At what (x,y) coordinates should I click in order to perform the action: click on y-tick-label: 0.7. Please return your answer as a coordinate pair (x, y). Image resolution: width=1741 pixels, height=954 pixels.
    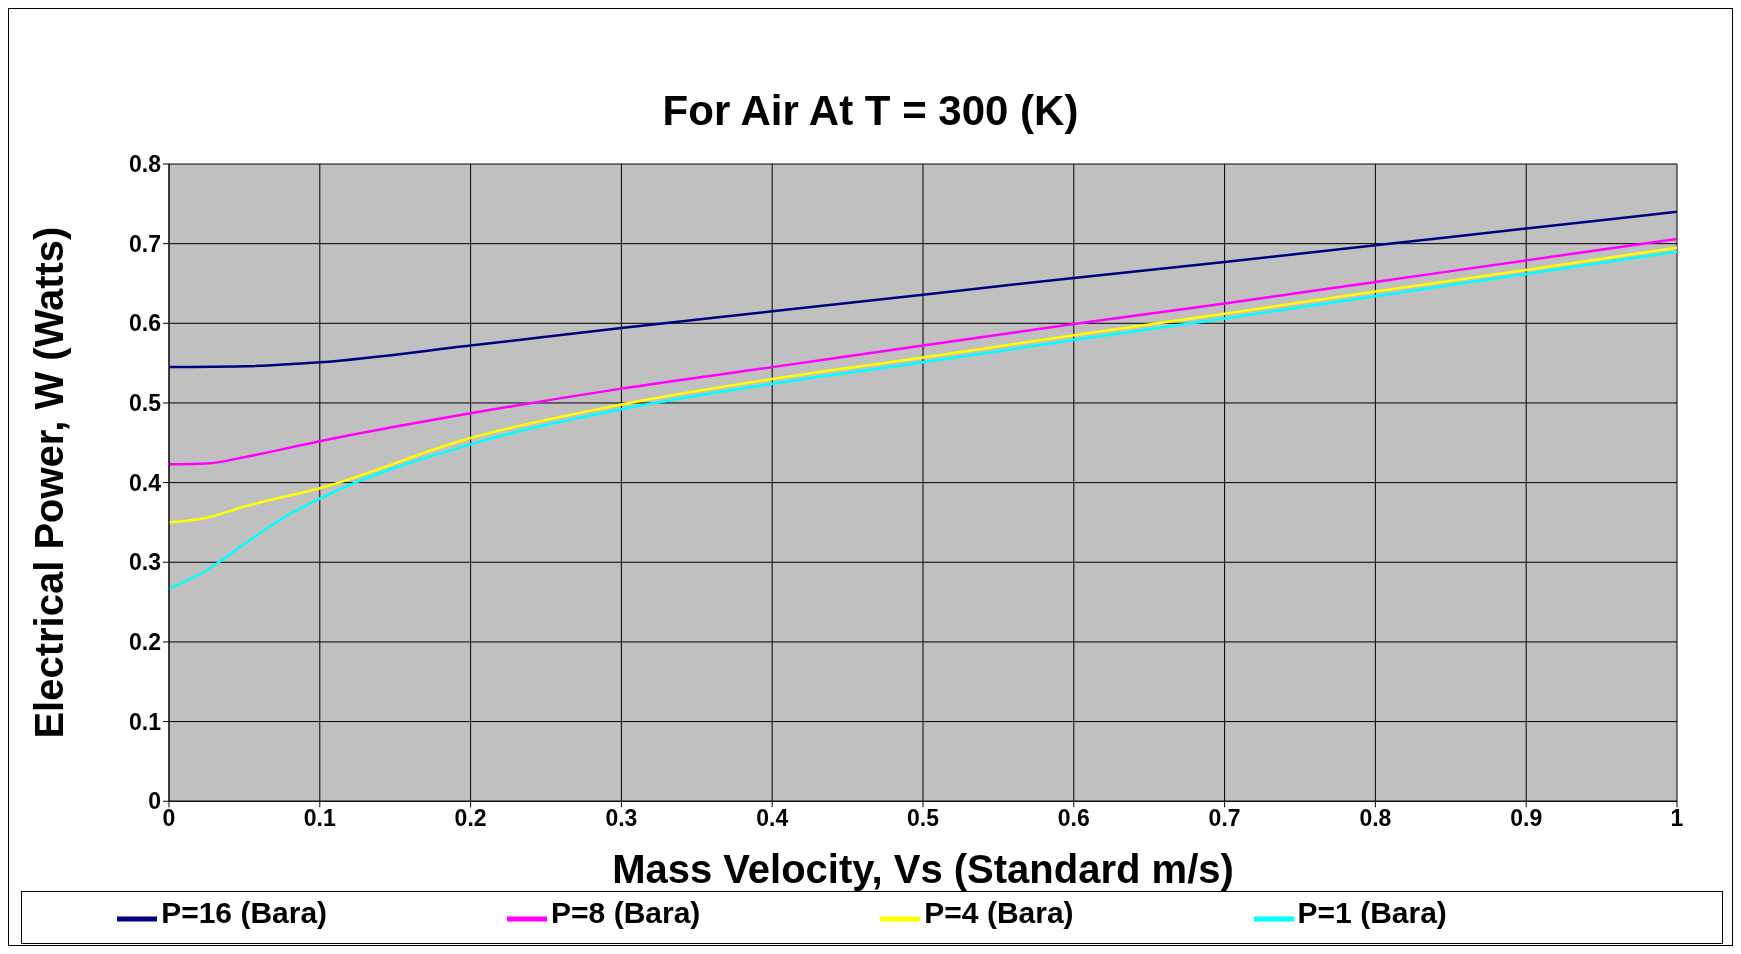
    Looking at the image, I should click on (145, 243).